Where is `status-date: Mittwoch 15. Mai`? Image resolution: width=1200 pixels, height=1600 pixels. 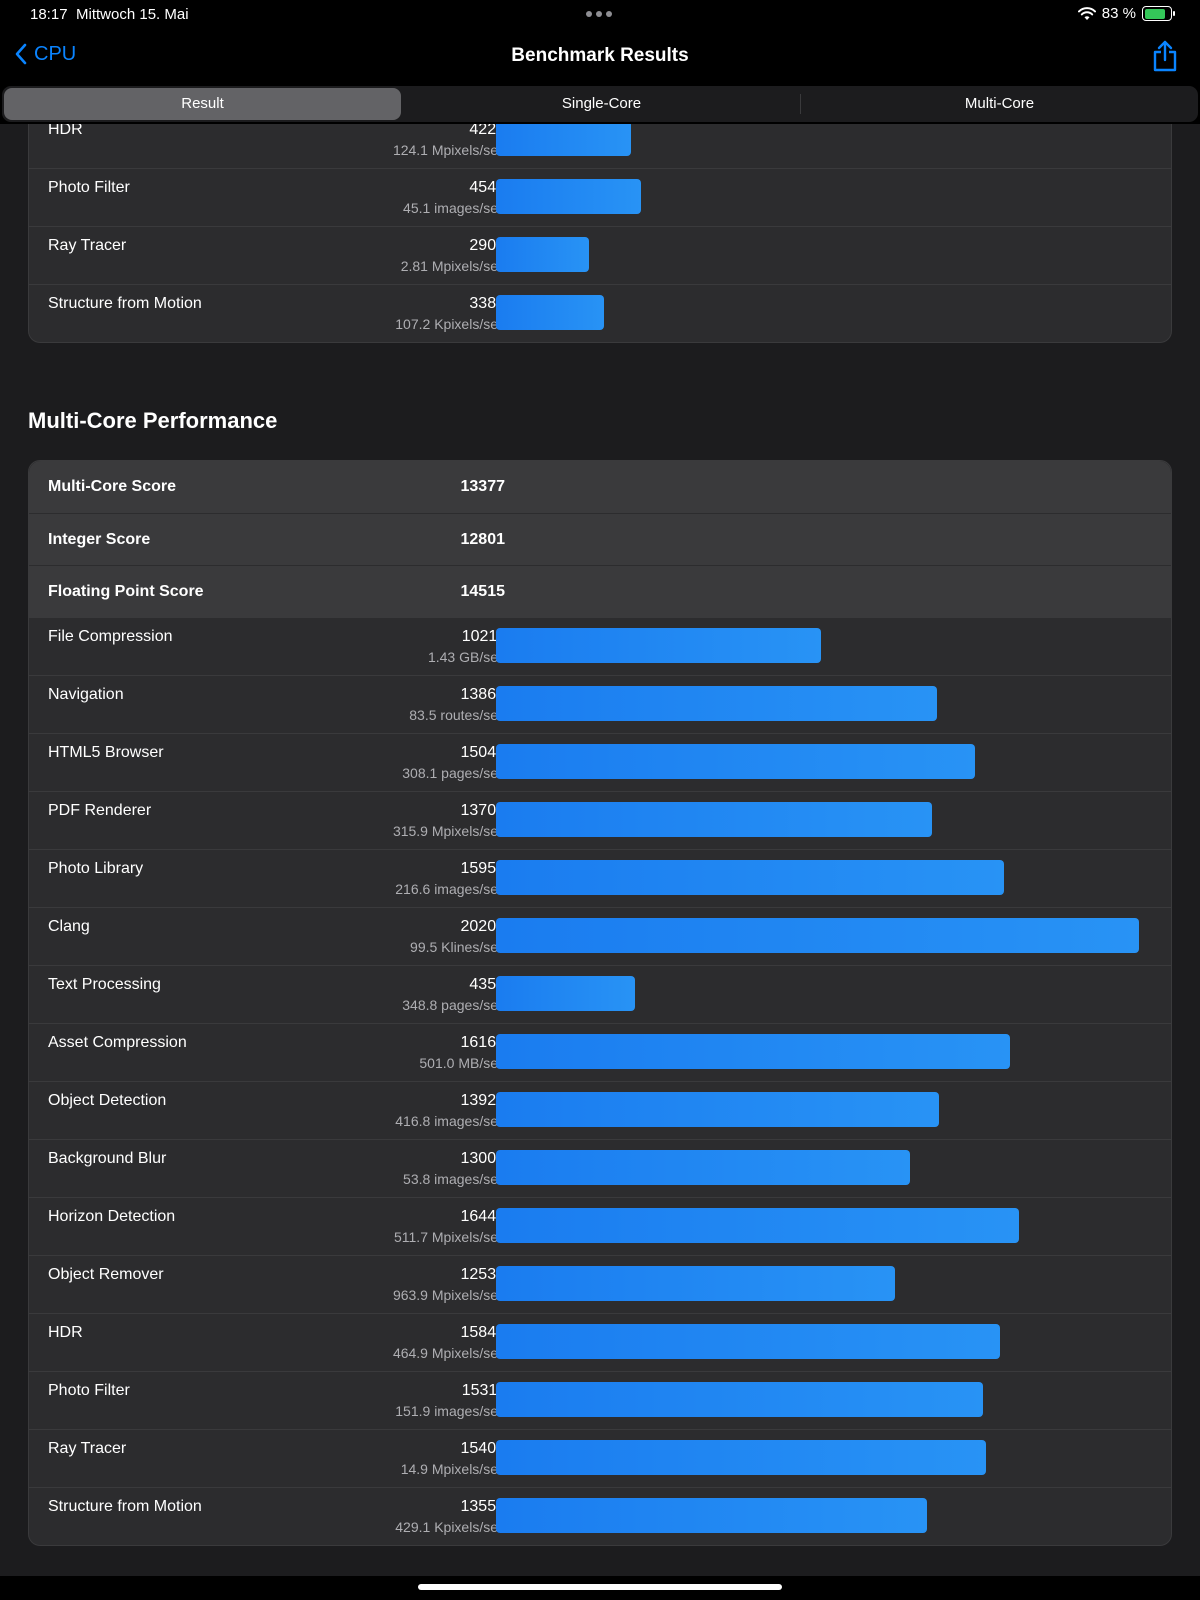
status-date: Mittwoch 15. Mai is located at coordinates (132, 14).